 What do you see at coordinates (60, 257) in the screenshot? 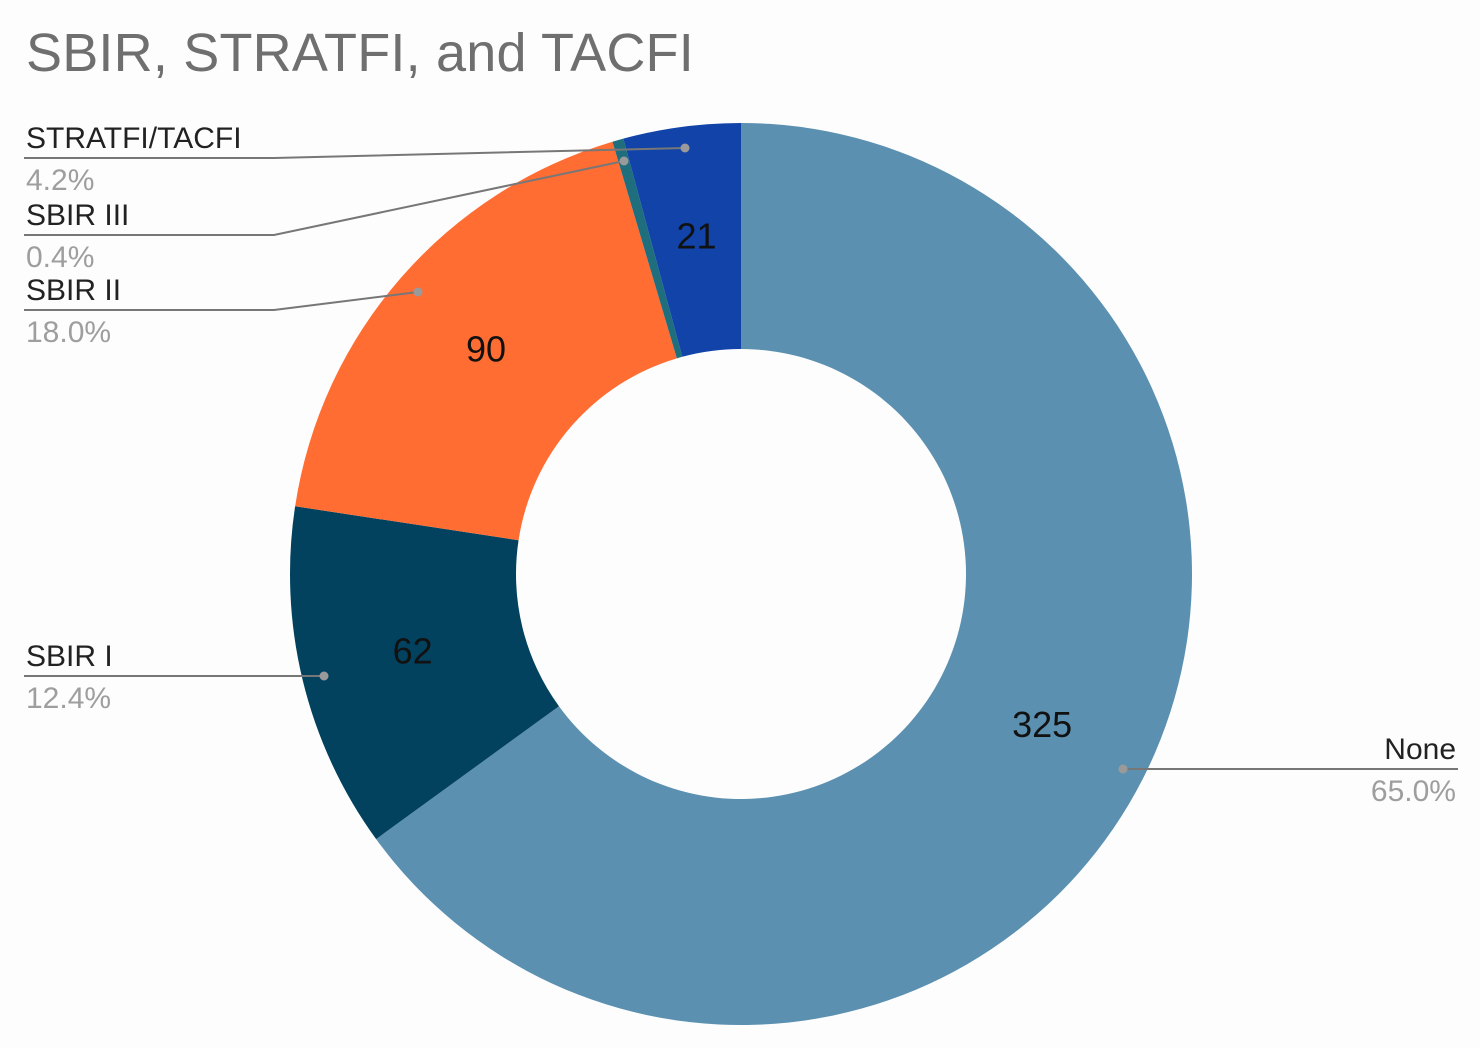
I see `legend-percent-sbir-iii: 0.4%` at bounding box center [60, 257].